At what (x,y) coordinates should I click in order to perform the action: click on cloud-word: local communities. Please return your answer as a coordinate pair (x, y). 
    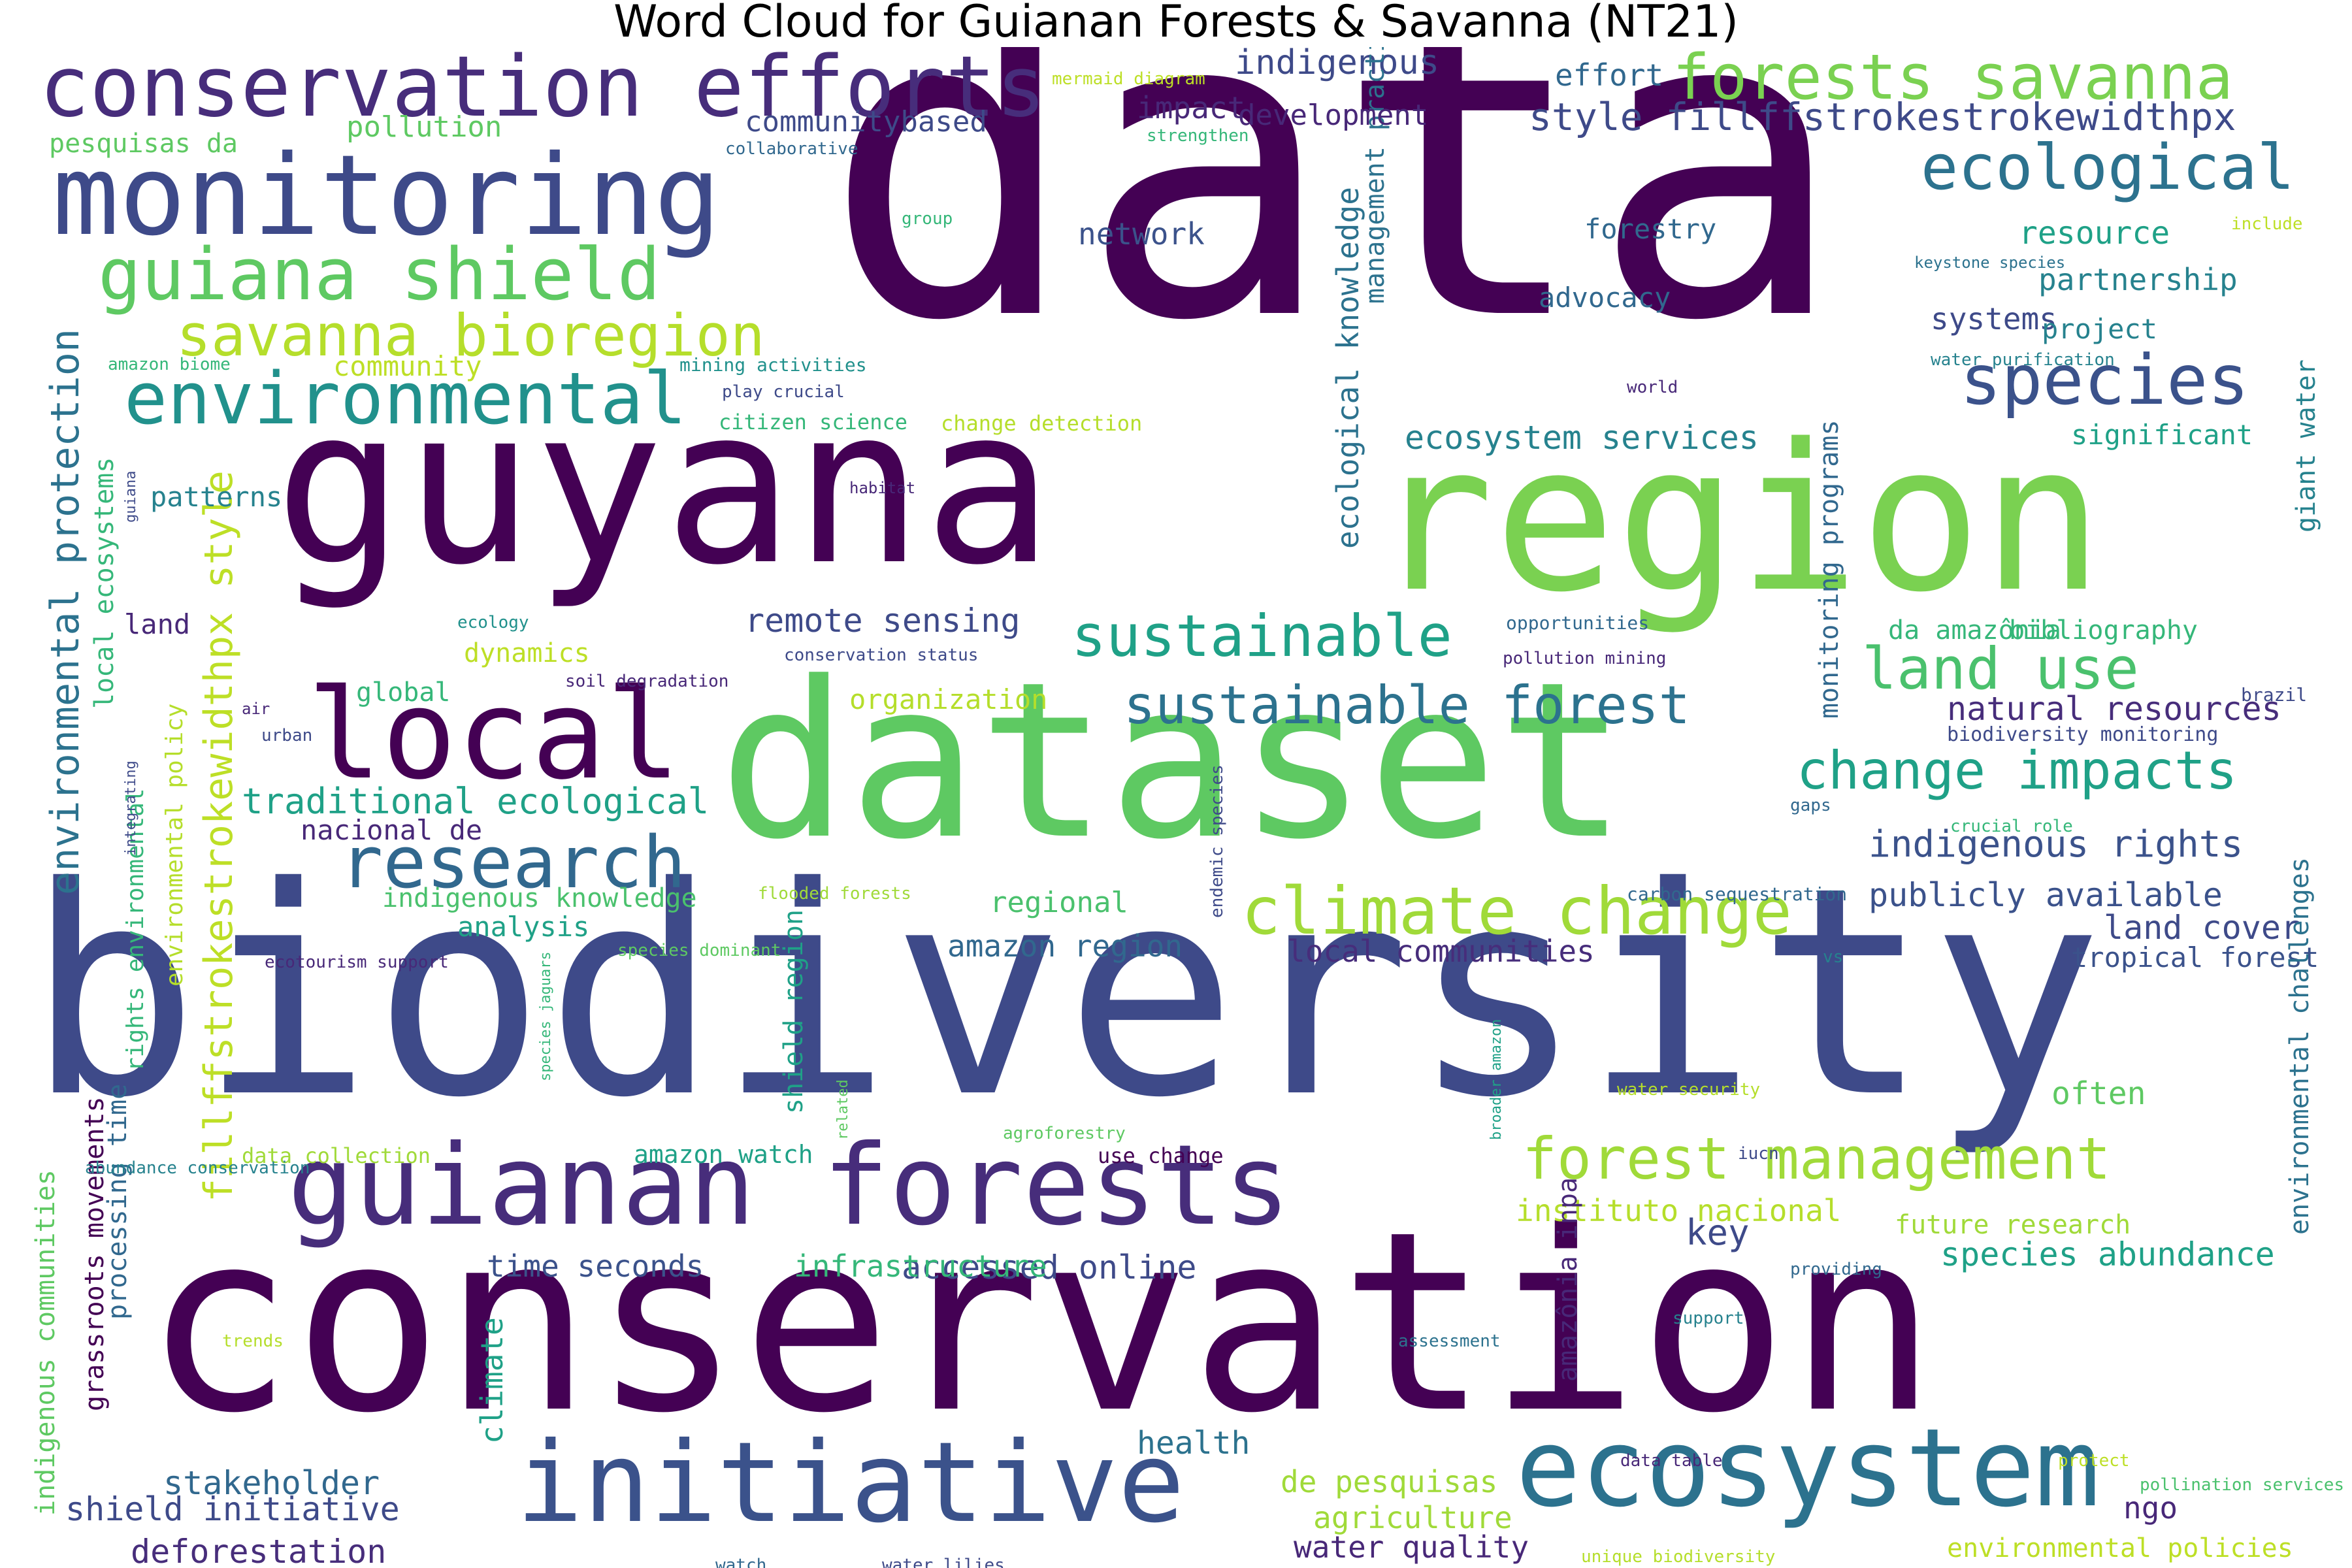
    Looking at the image, I should click on (1441, 951).